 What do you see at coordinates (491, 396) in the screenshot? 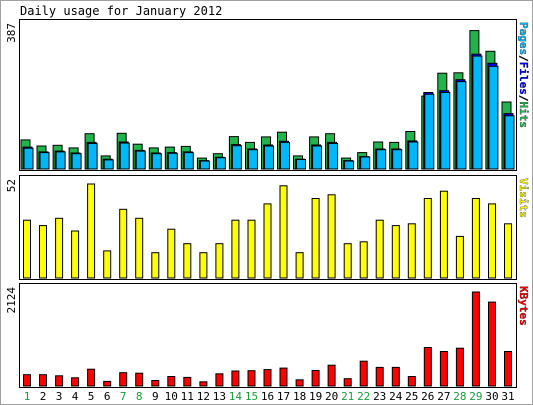
I see `x-tick-label-day-30: 30` at bounding box center [491, 396].